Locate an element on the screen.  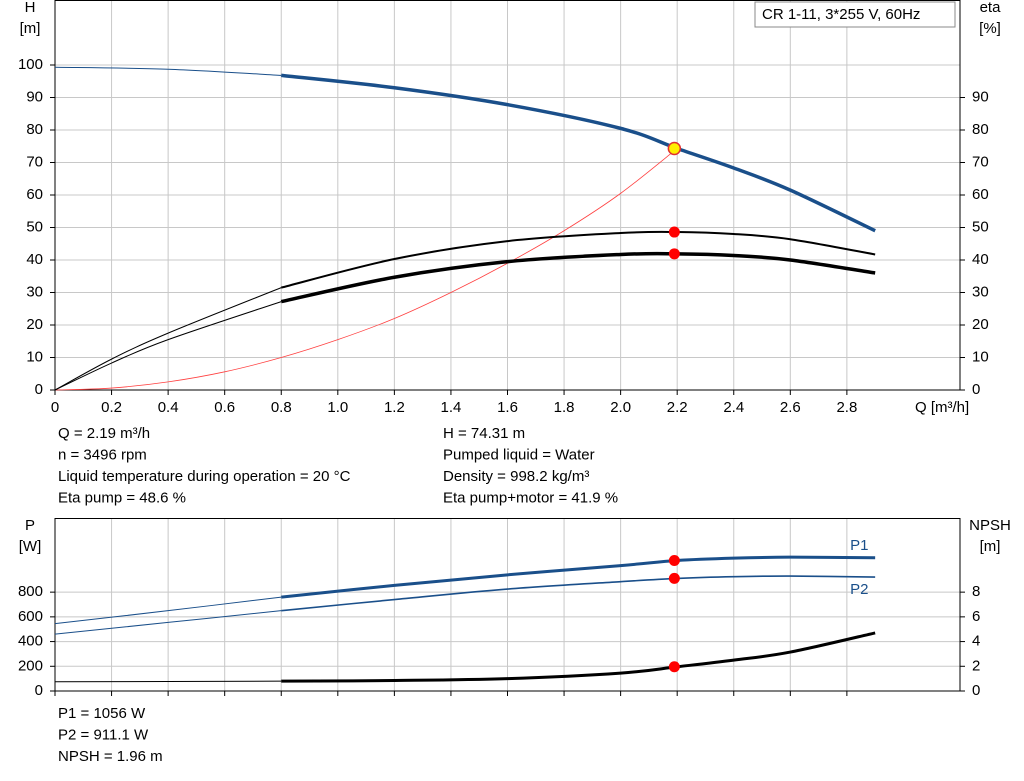
y2-tick-label: 10 is located at coordinates (980, 356).